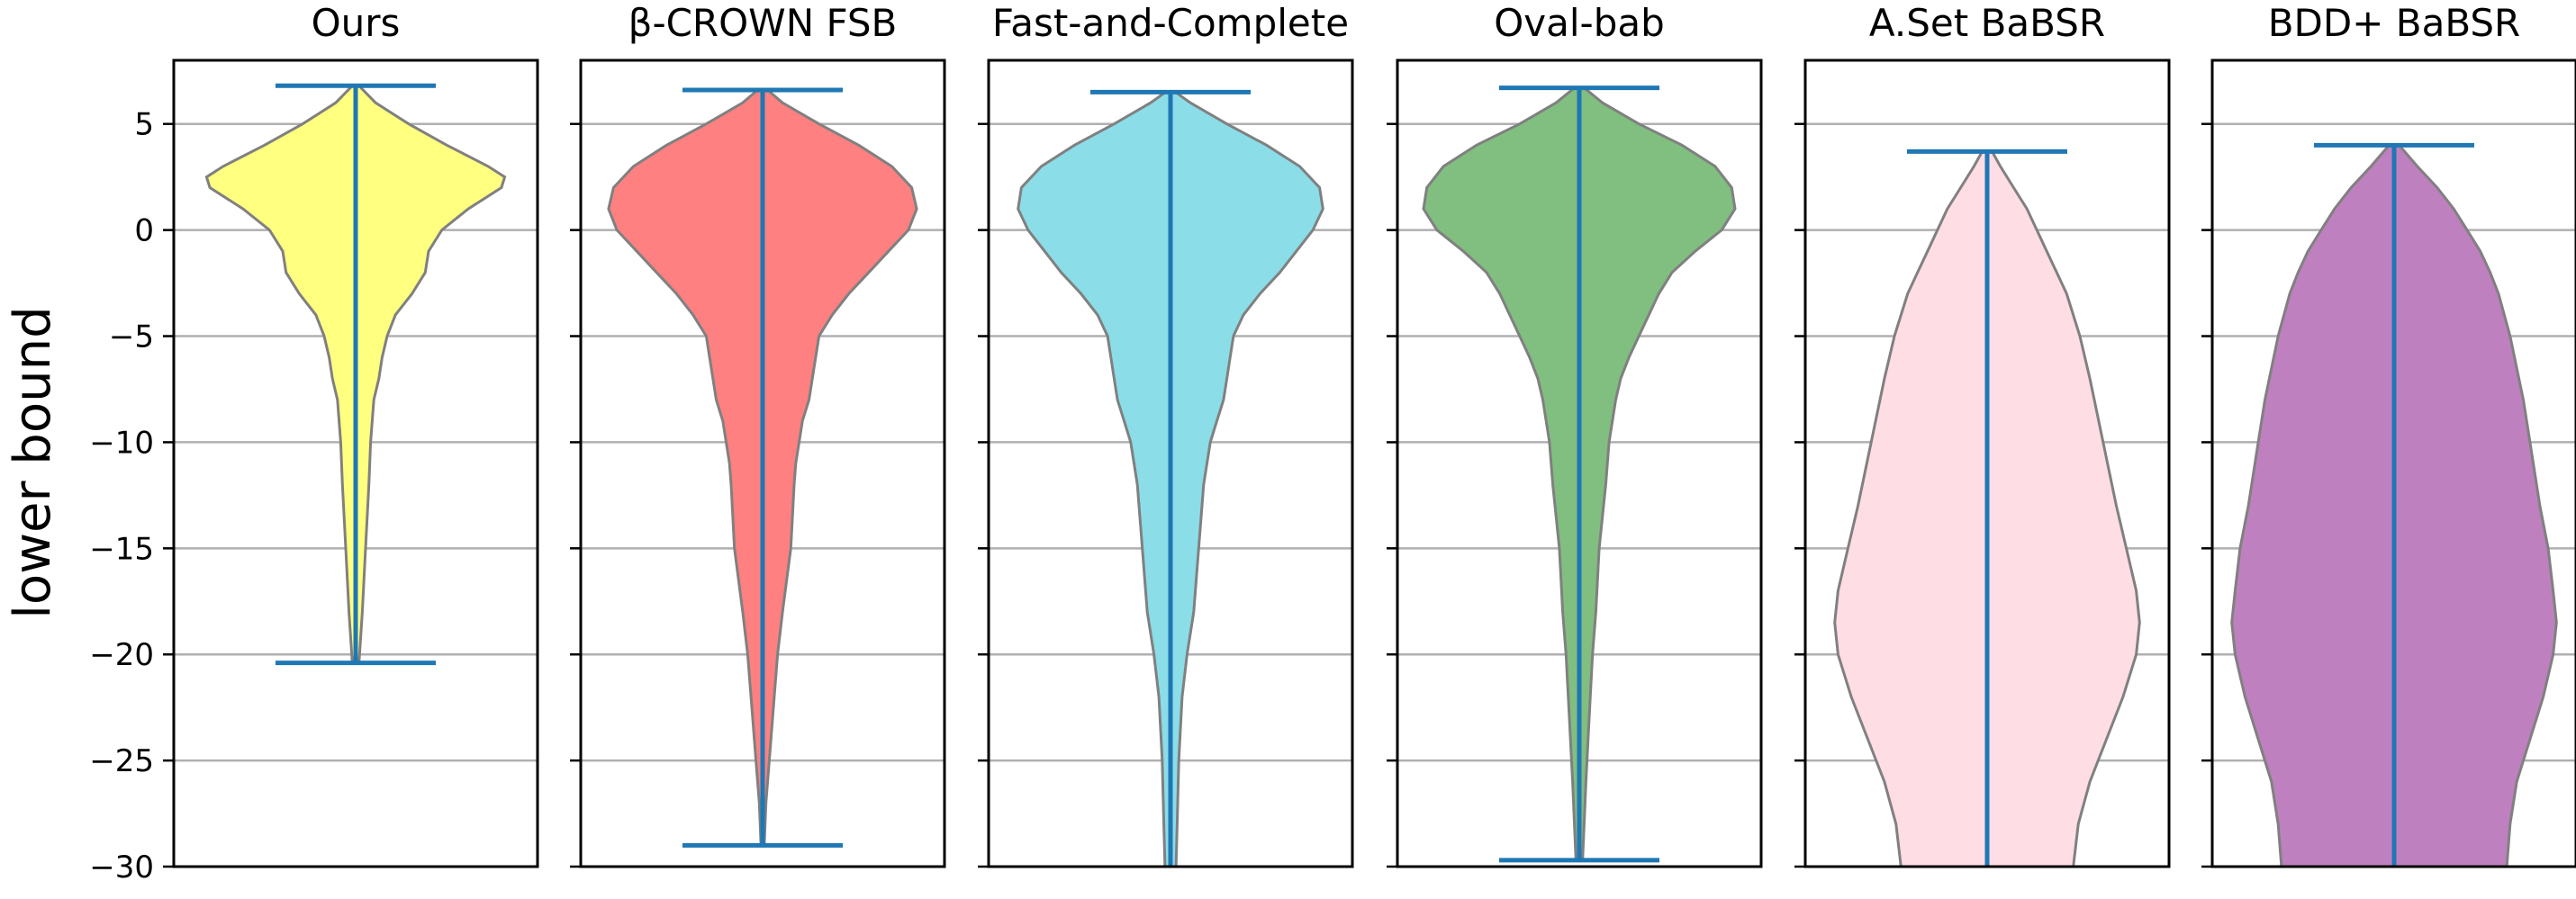  I want to click on violin-panel: Fast-and-Complete, so click(1166, 434).